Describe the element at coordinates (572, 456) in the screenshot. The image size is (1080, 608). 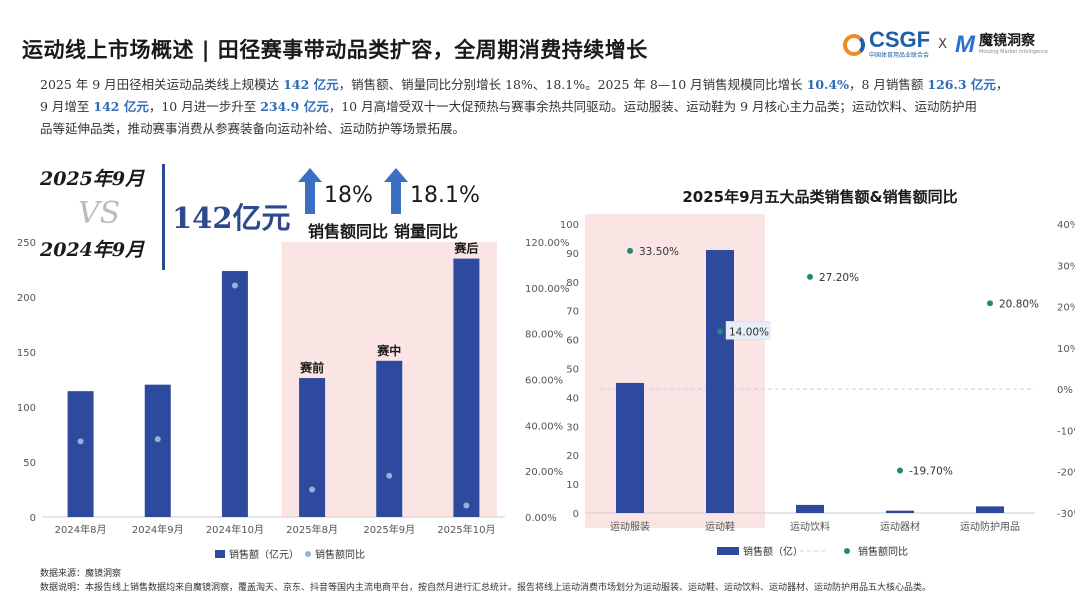
I see `y-tick-label-left: 20` at that location.